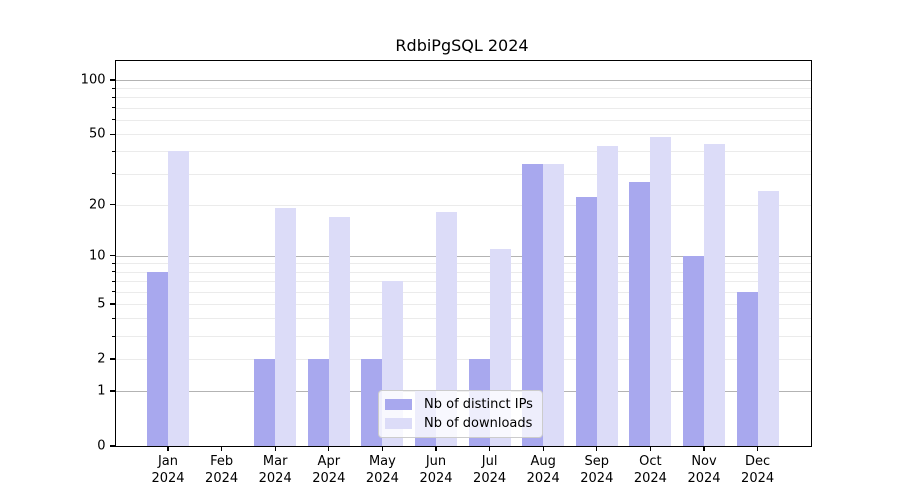  I want to click on bar-downloads-dec, so click(768, 318).